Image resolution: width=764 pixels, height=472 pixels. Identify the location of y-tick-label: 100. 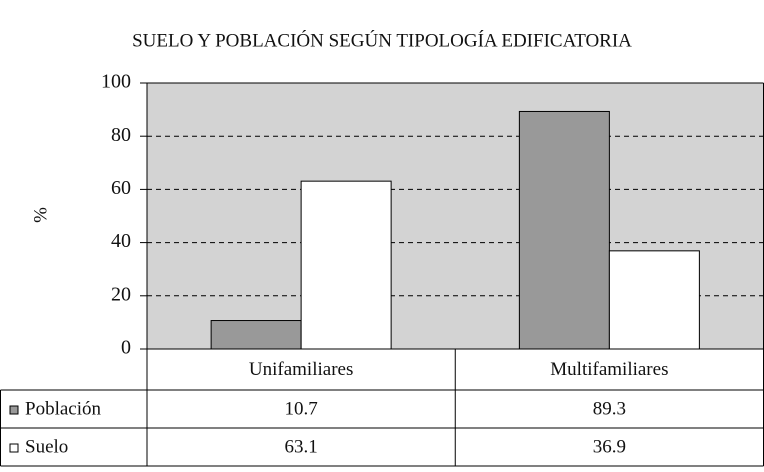
(116, 82).